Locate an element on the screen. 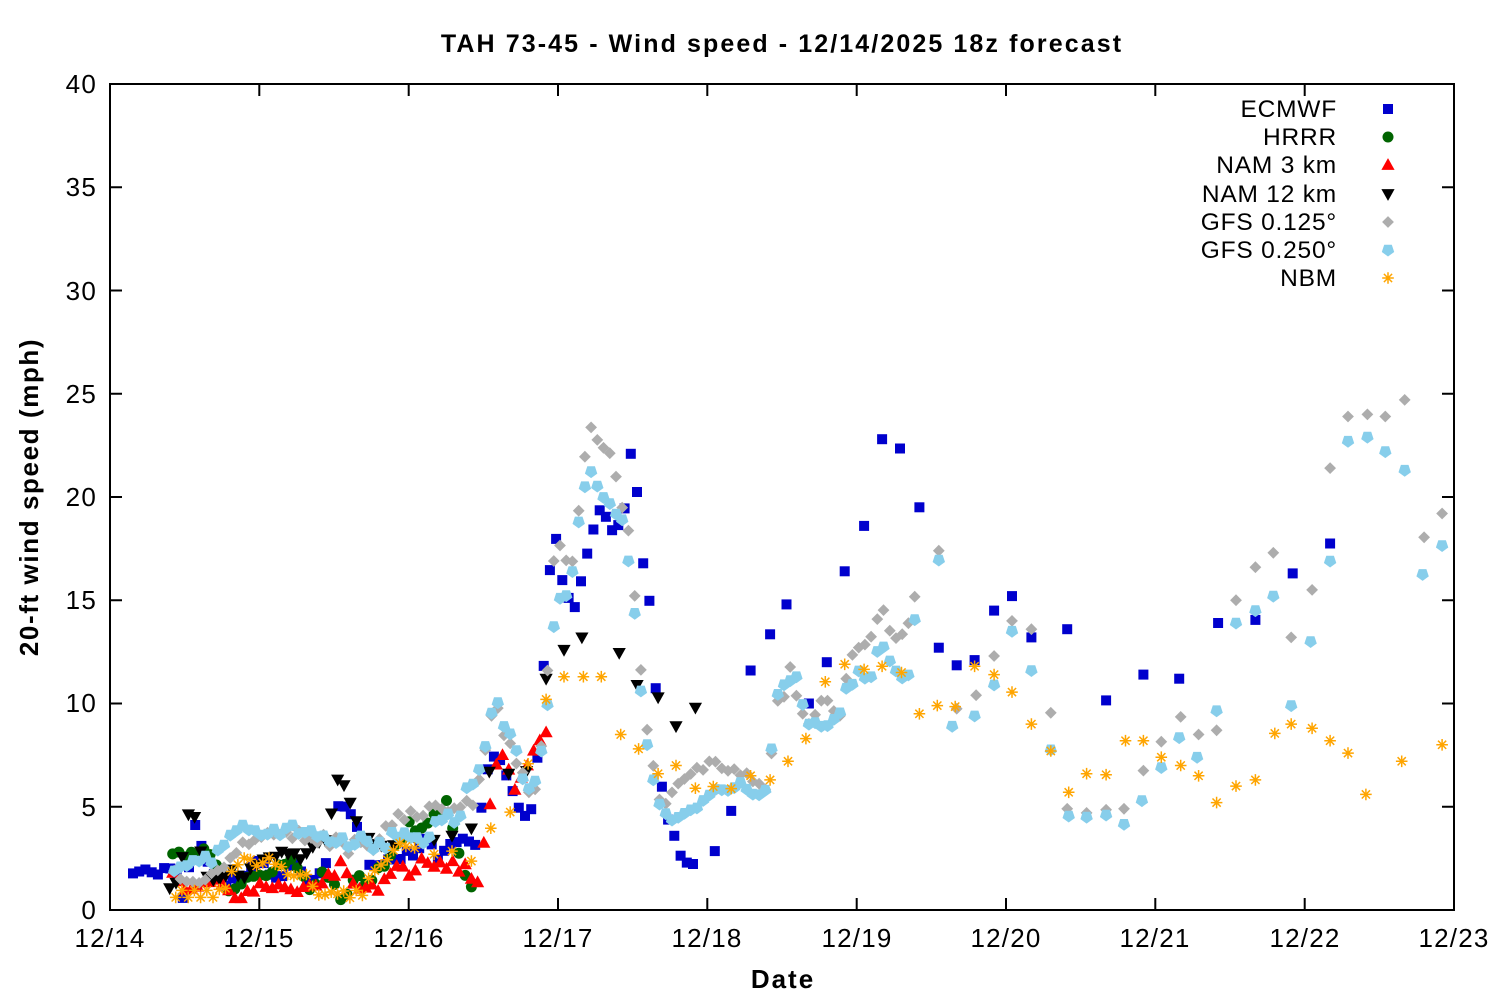  svg-text: NBM is located at coordinates (1308, 278).